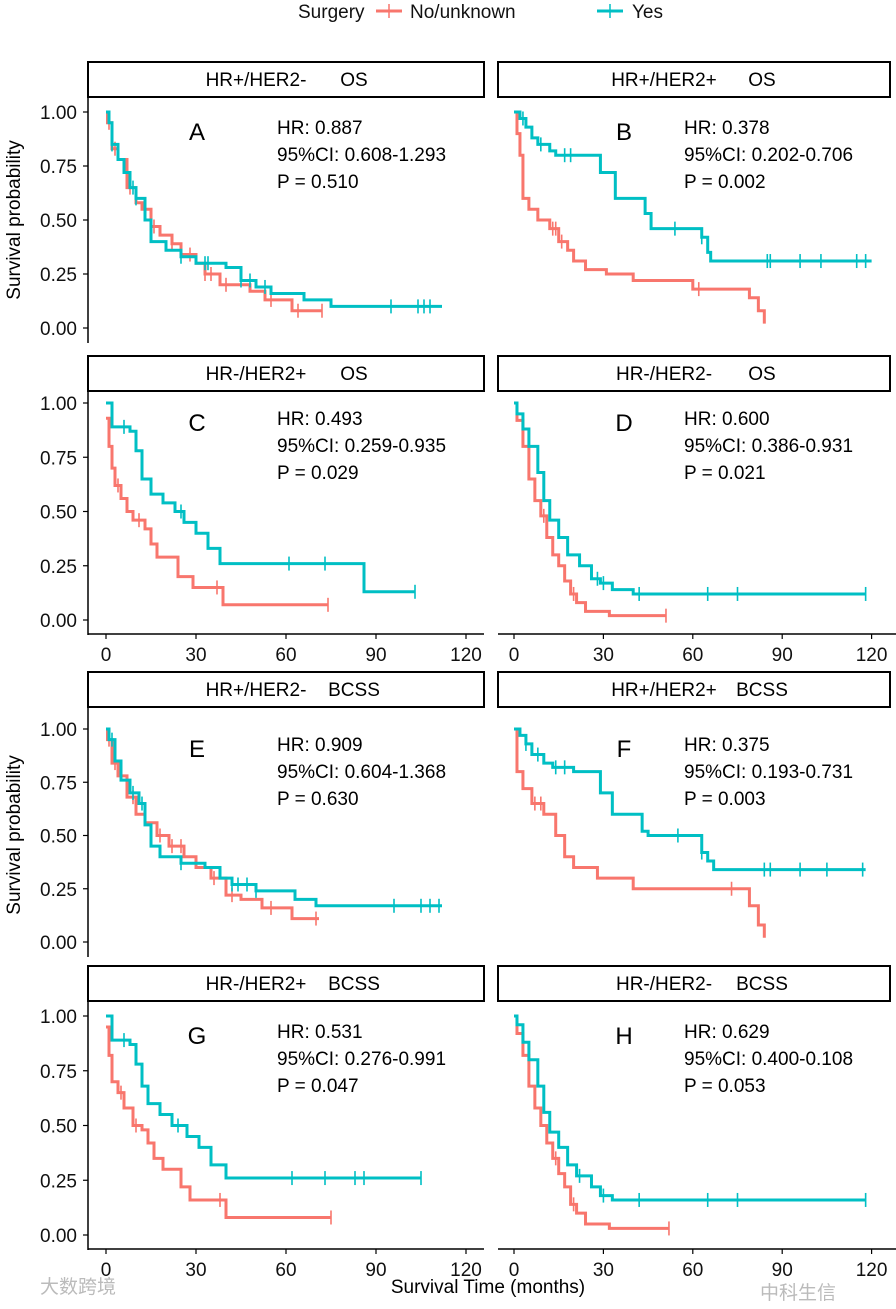  Describe the element at coordinates (14, 220) in the screenshot. I see `y-axis-title-os: Survival probability` at that location.